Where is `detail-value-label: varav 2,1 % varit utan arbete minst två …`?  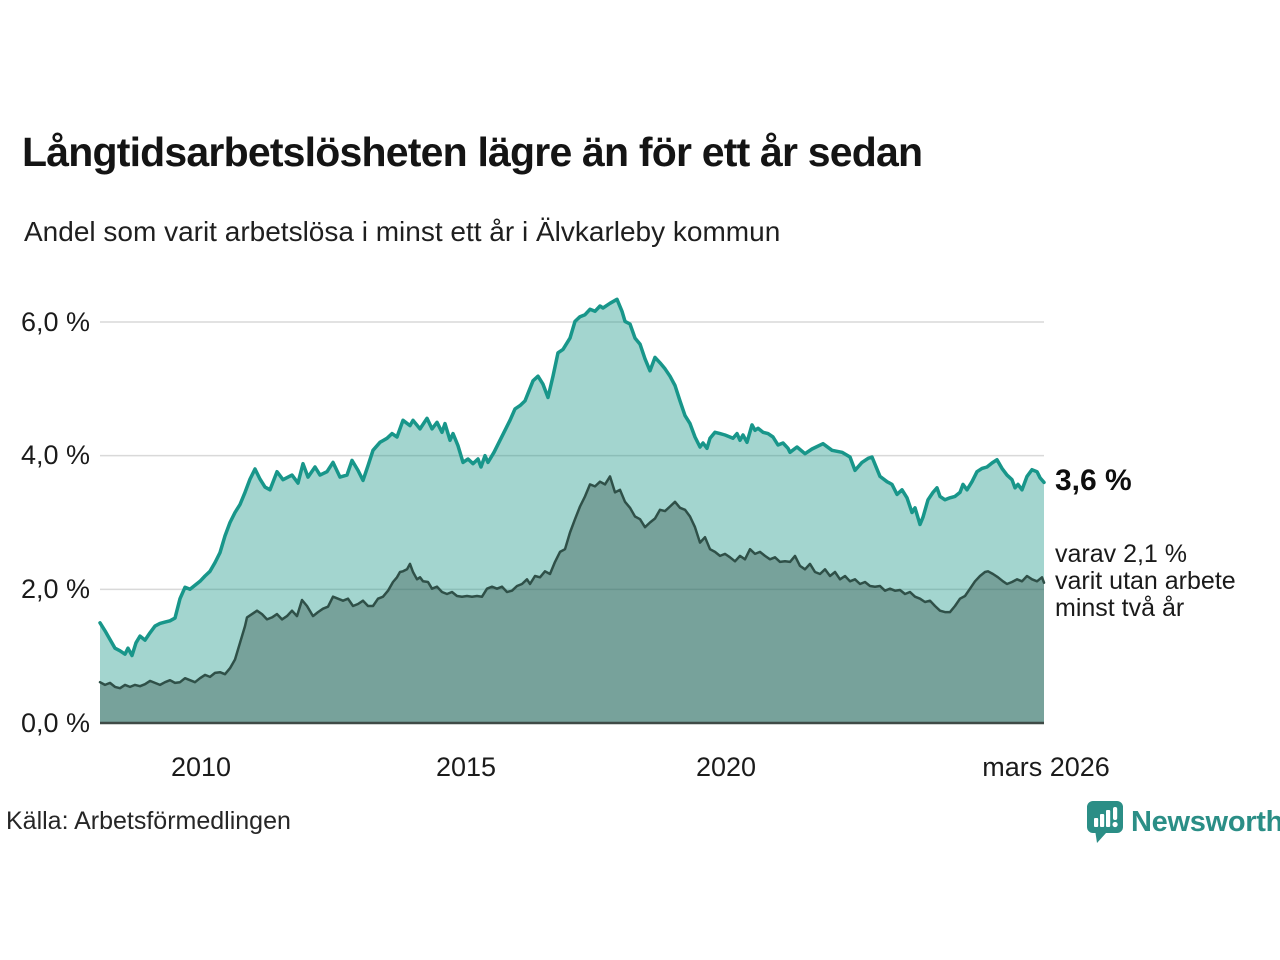 detail-value-label: varav 2,1 % varit utan arbete minst två … is located at coordinates (1145, 581).